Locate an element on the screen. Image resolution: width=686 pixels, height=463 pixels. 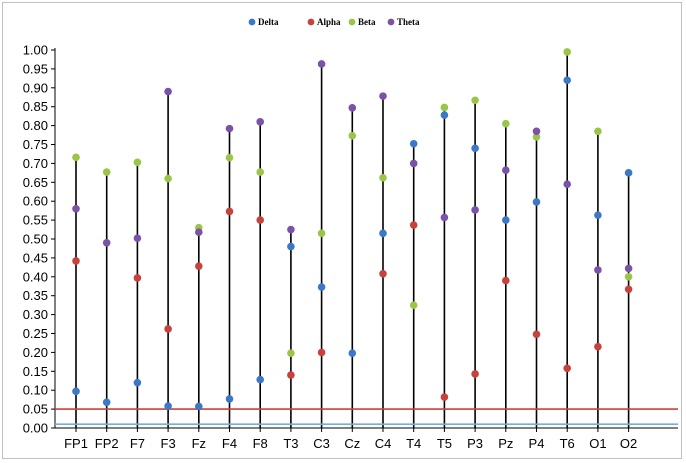
legend-label: Delta is located at coordinates (268, 22).